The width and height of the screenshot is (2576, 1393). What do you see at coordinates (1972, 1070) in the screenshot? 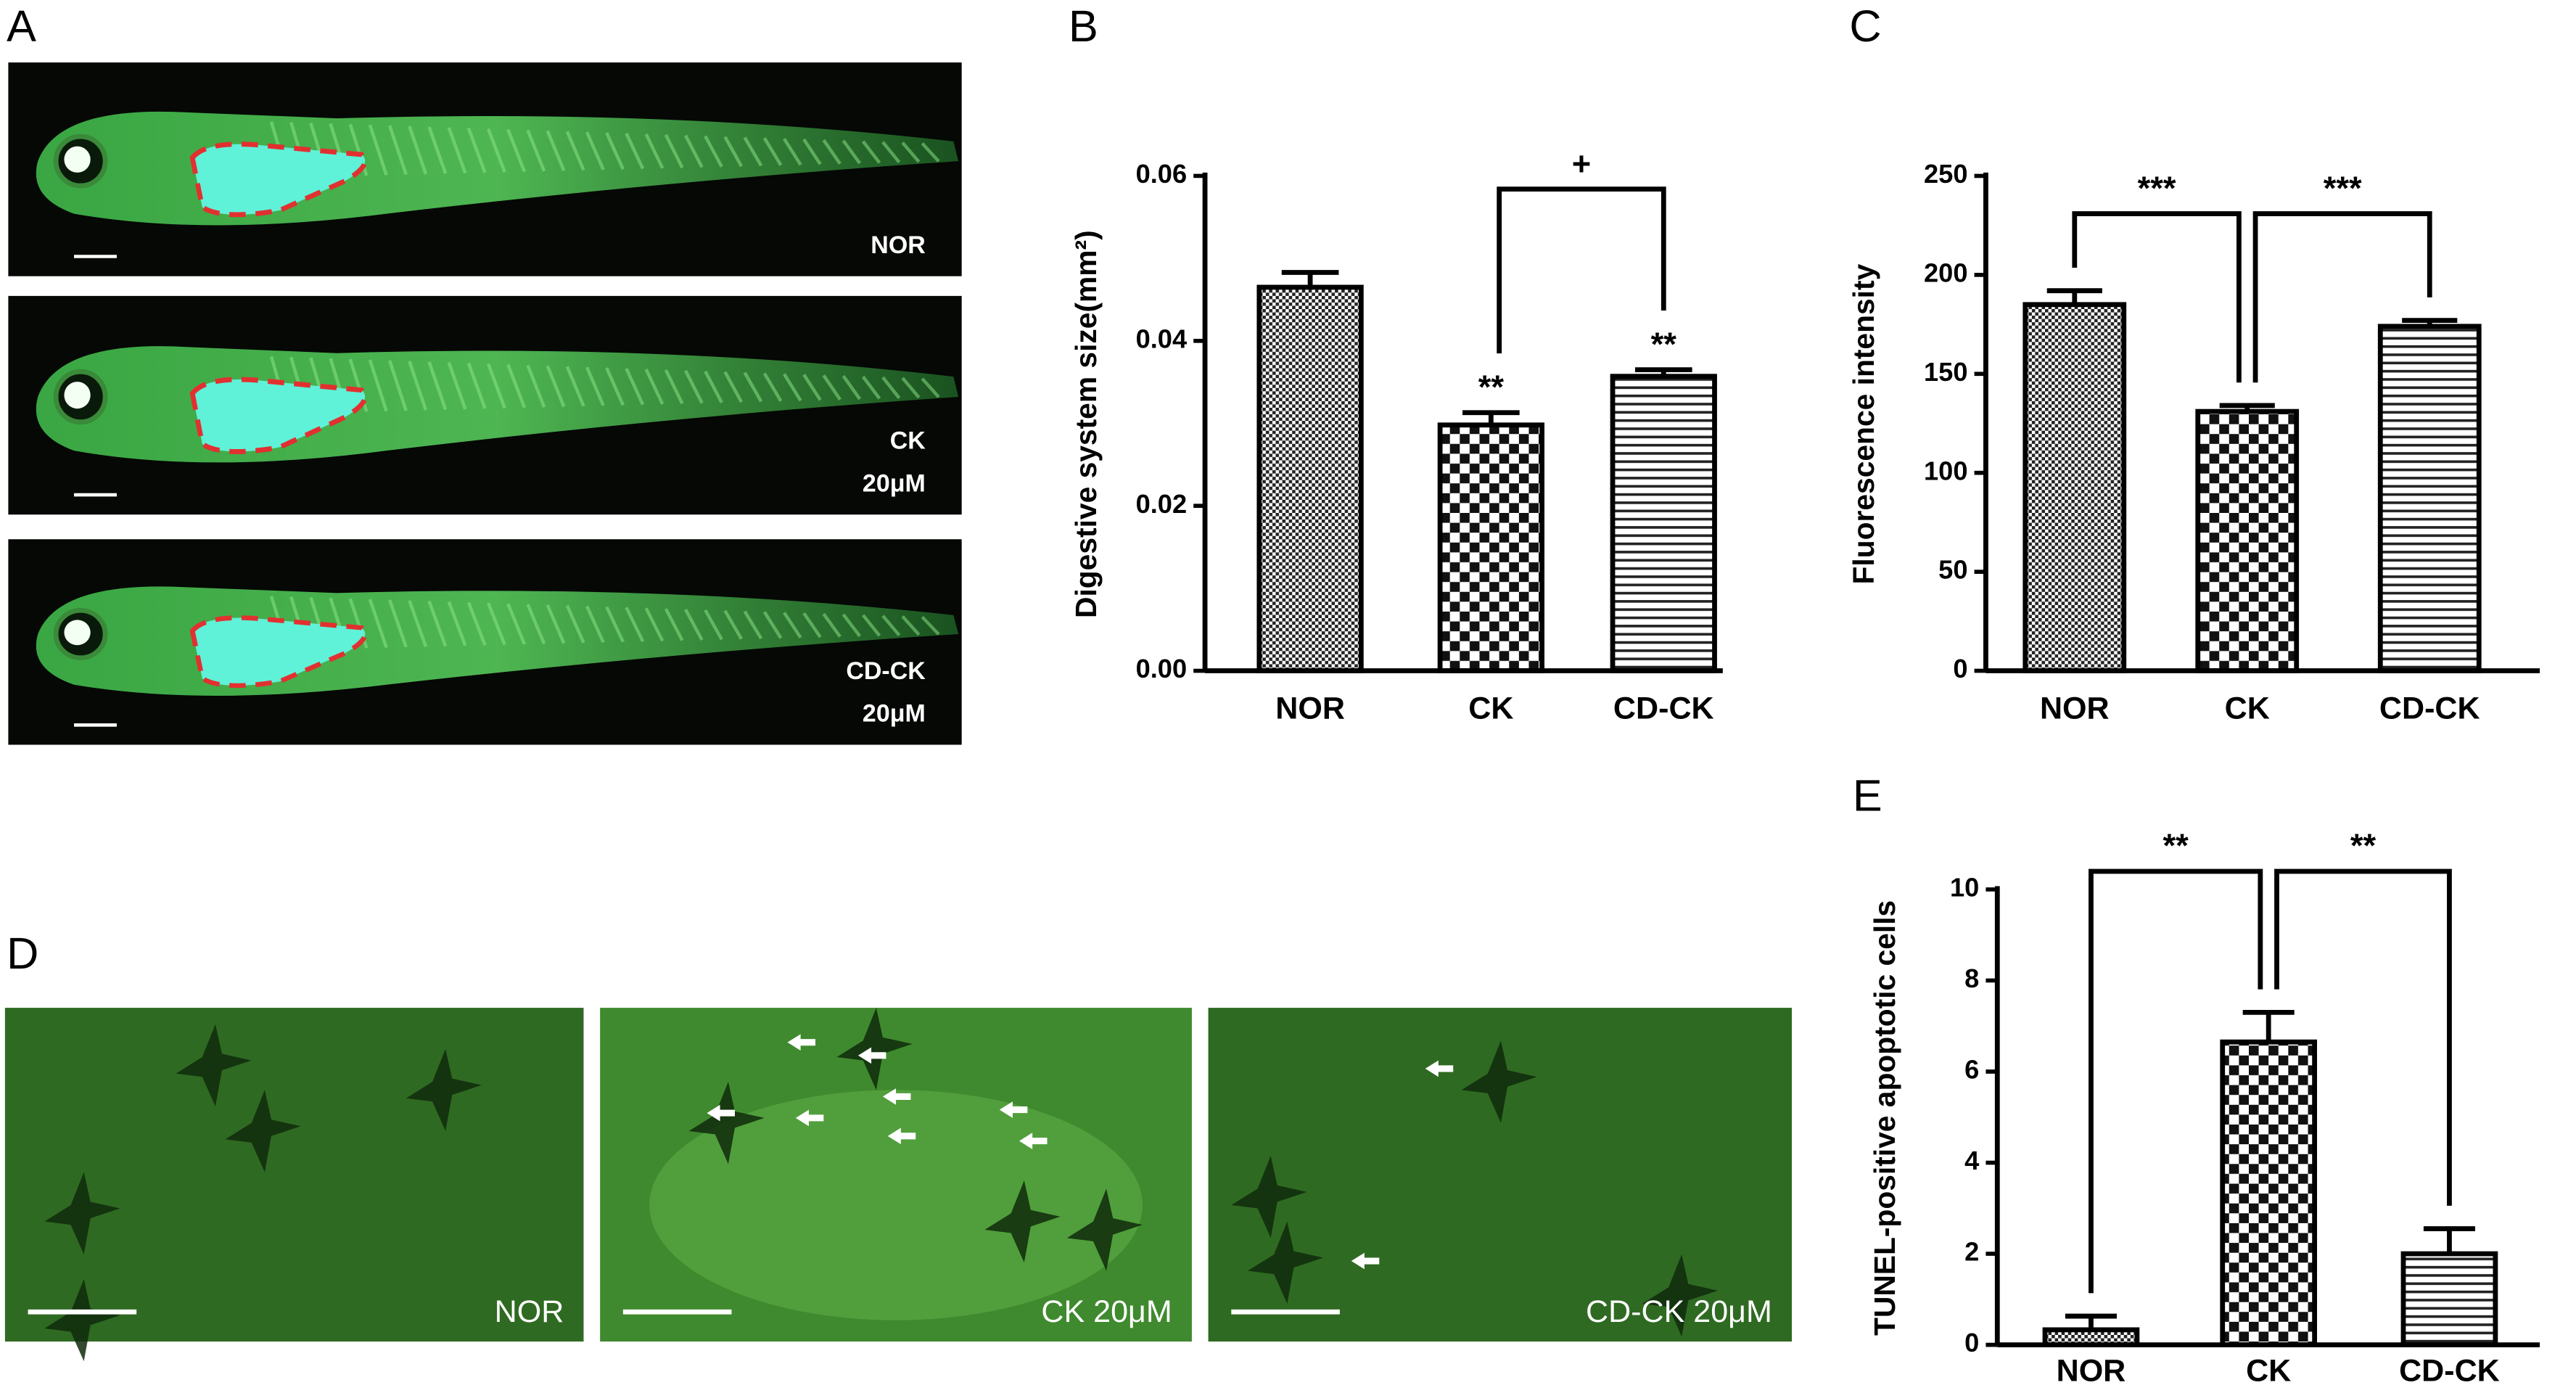
I see `y-tick-label: 6` at bounding box center [1972, 1070].